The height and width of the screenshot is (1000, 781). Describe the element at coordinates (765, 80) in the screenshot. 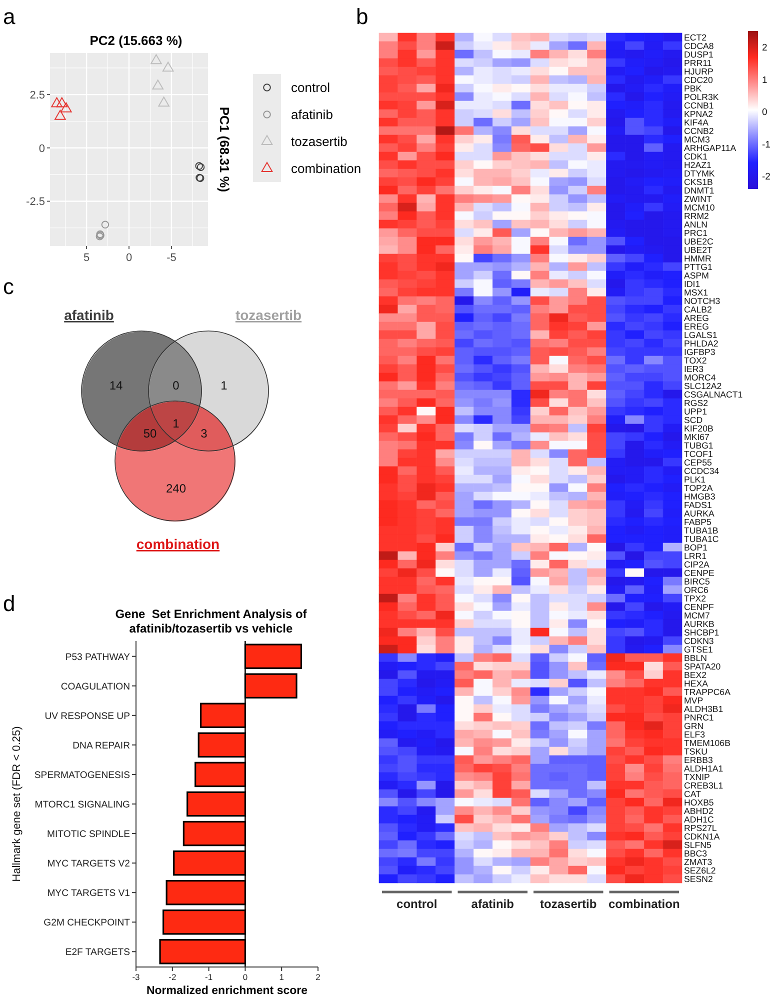

I see `color-bar-label: 1` at that location.